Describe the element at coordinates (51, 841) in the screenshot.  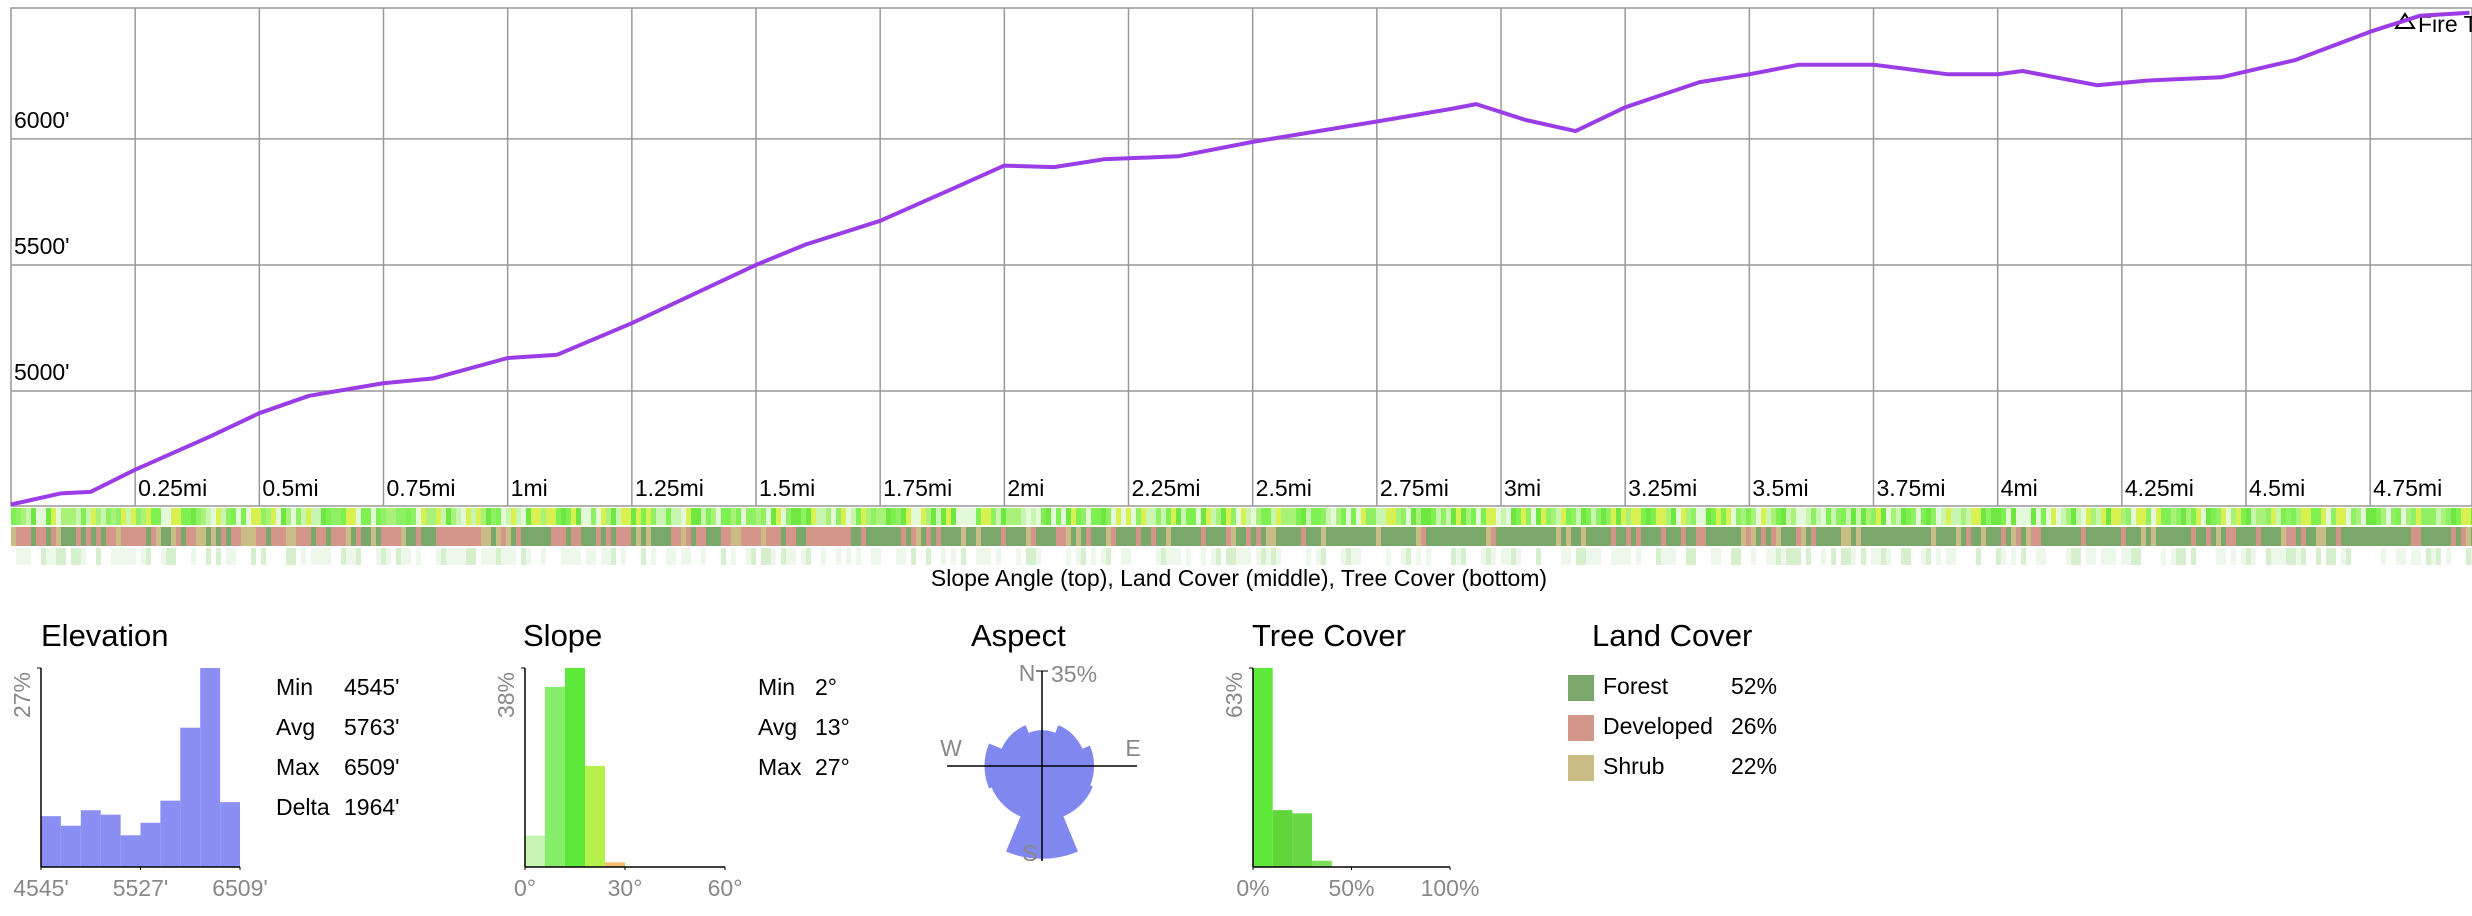
I see `bar` at that location.